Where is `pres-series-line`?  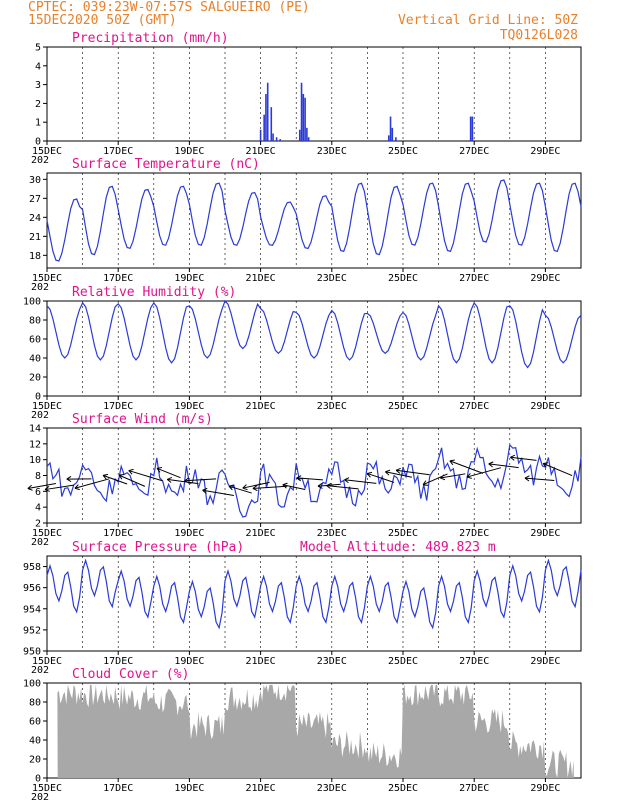
pres-series-line is located at coordinates (314, 594).